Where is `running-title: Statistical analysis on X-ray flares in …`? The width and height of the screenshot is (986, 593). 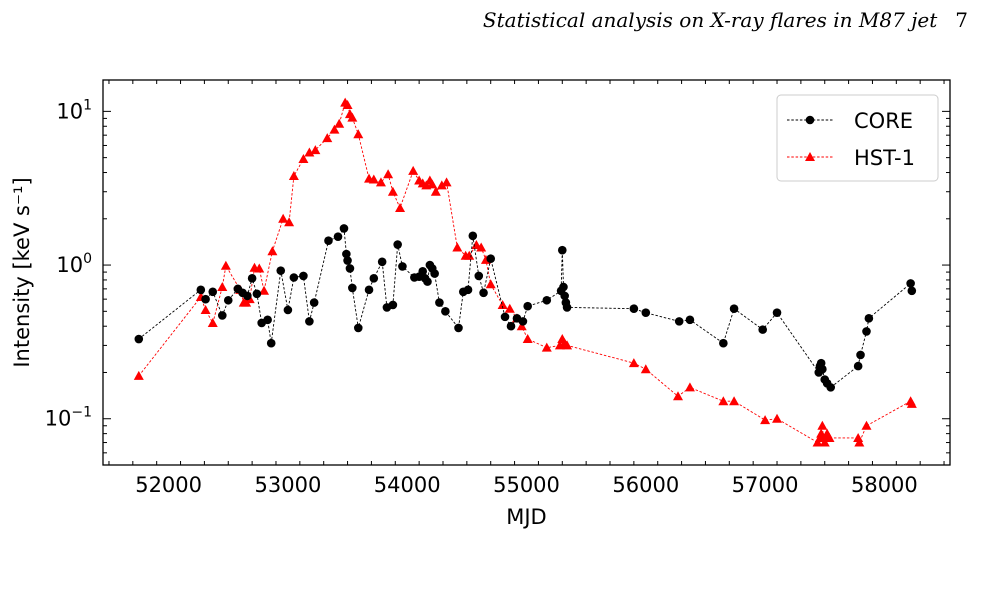
running-title: Statistical analysis on X-ray flares in … is located at coordinates (710, 20).